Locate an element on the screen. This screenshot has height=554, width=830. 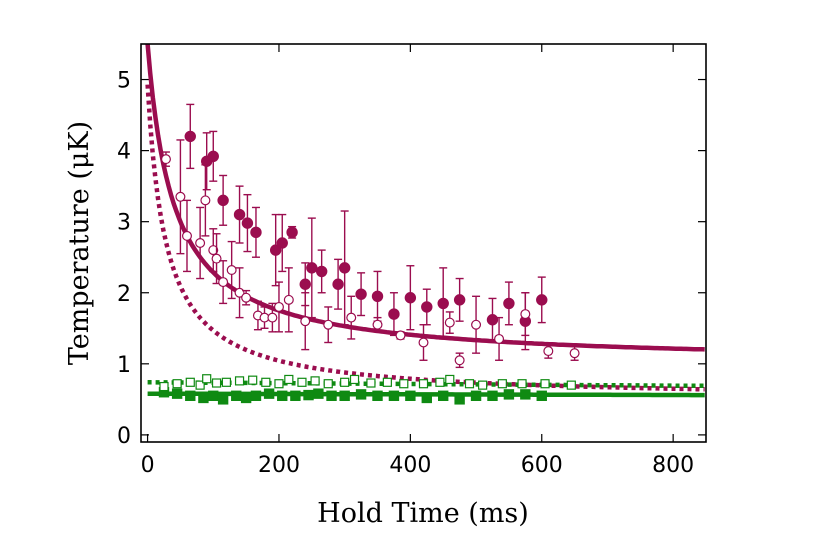
green-dotted-fit is located at coordinates (426, 384).